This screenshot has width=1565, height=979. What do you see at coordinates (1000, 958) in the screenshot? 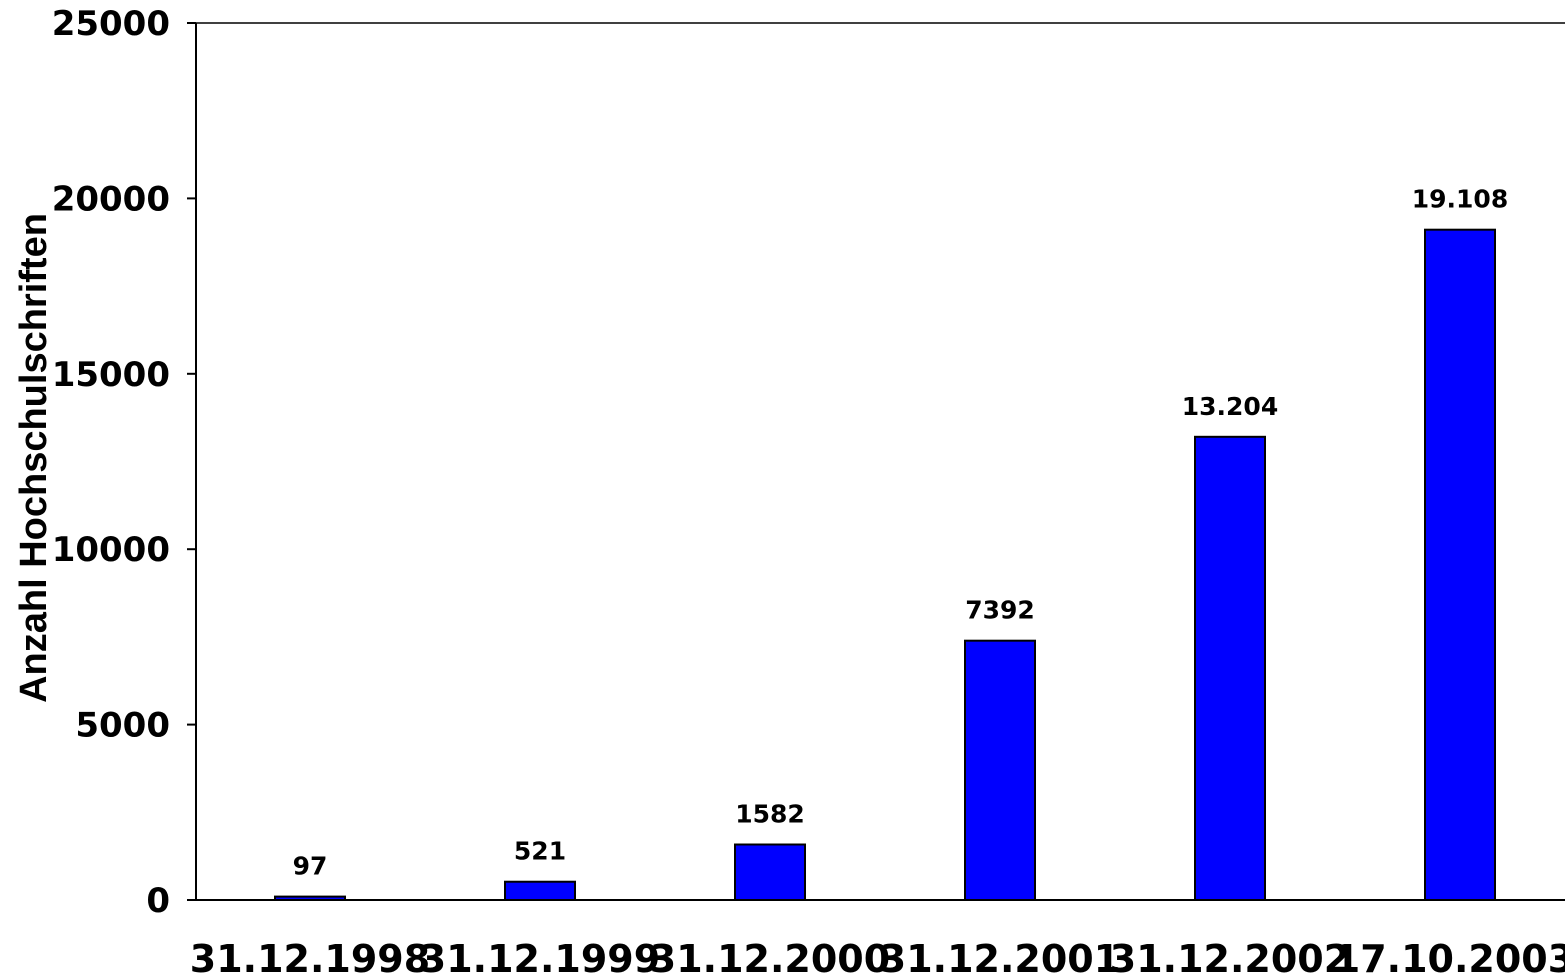
I see `x-category-label: 31.12.2001` at bounding box center [1000, 958].